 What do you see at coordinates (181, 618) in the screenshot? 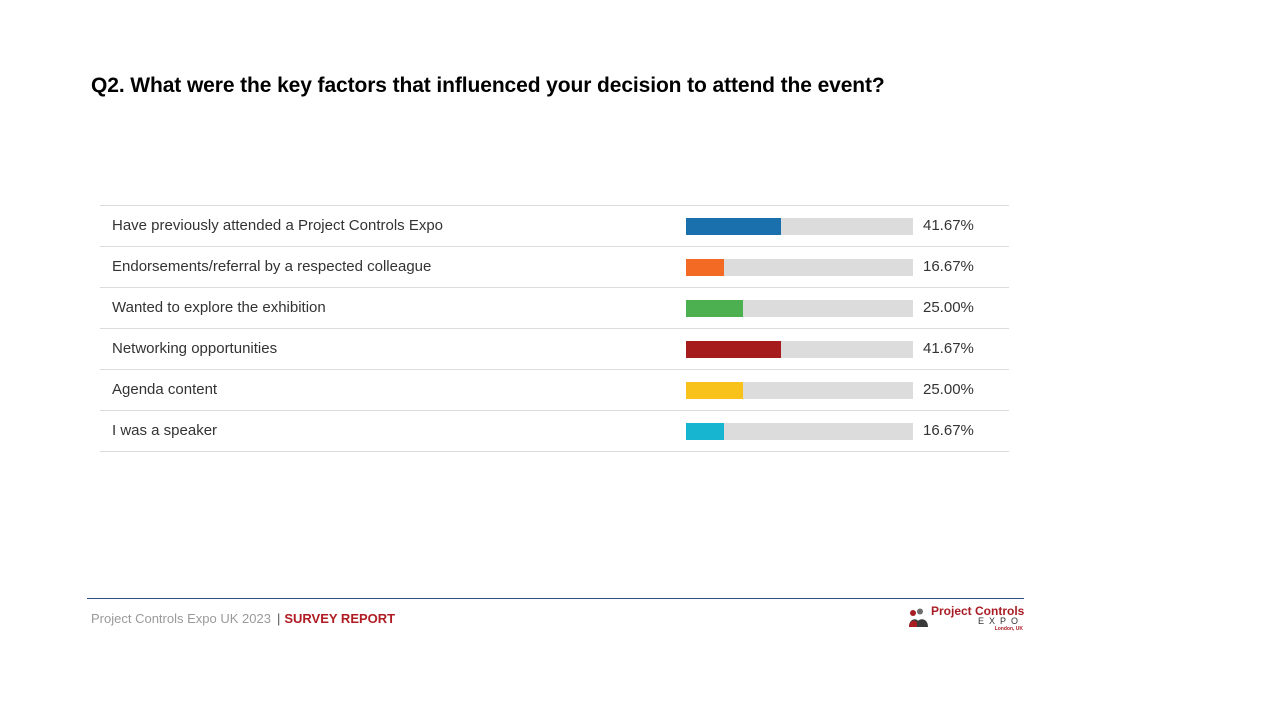
I see `footer-event-name: Project Controls Expo UK 2023` at bounding box center [181, 618].